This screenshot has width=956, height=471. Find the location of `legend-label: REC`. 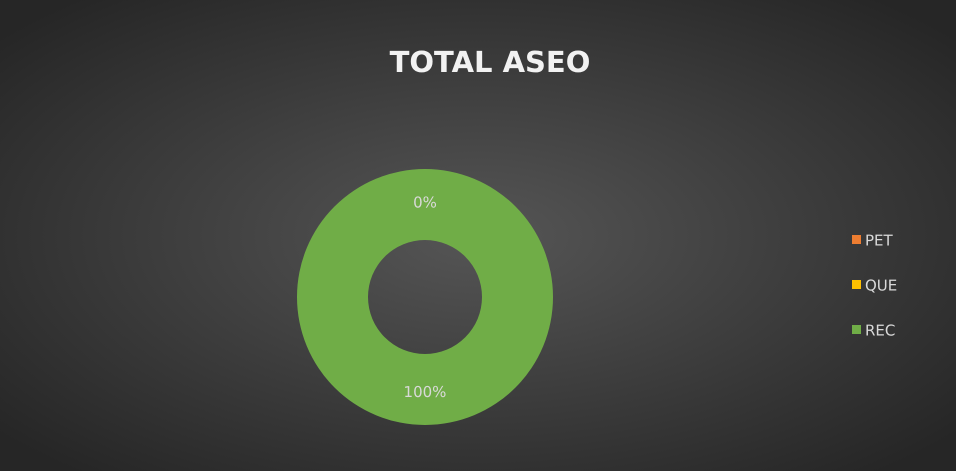

legend-label: REC is located at coordinates (880, 330).